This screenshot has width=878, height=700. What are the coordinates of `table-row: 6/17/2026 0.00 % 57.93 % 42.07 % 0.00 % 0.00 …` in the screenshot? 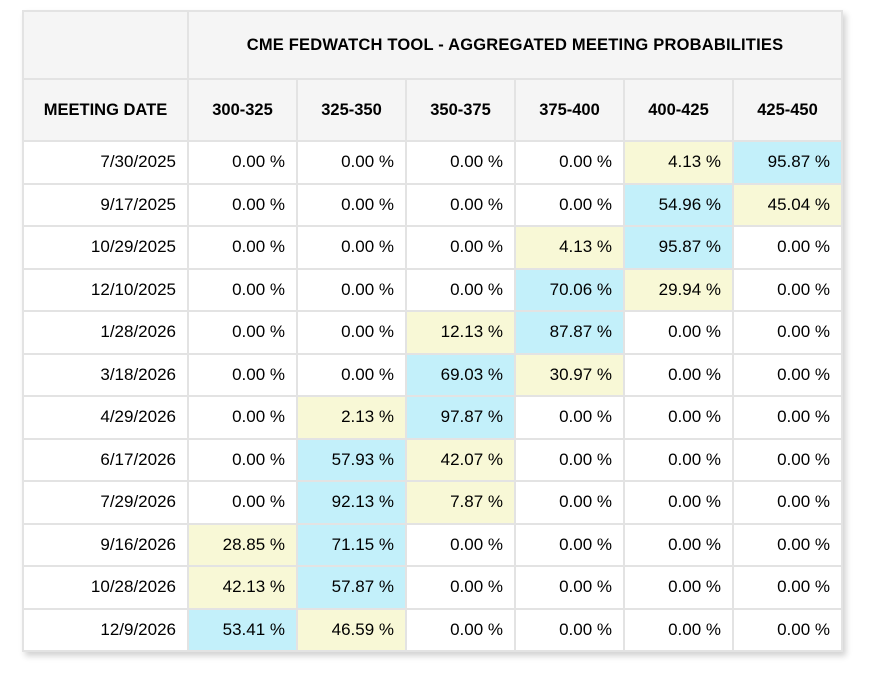 It's located at (432, 459).